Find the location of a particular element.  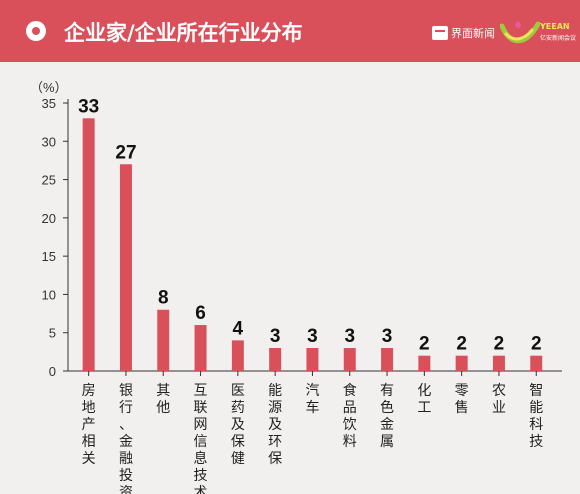

x-category-label: 化工 is located at coordinates (424, 399).